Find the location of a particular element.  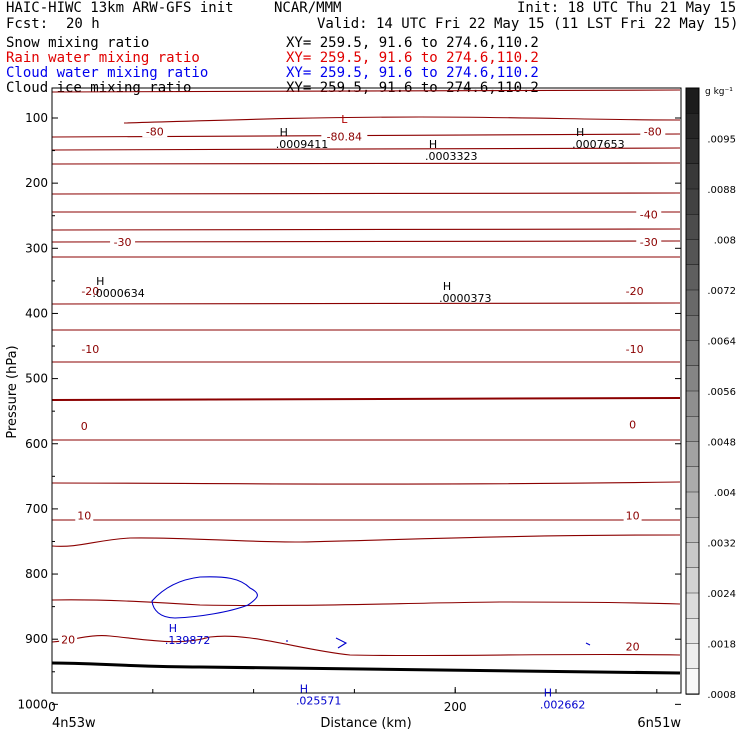

temperature-contour-label: -80 is located at coordinates (155, 131).